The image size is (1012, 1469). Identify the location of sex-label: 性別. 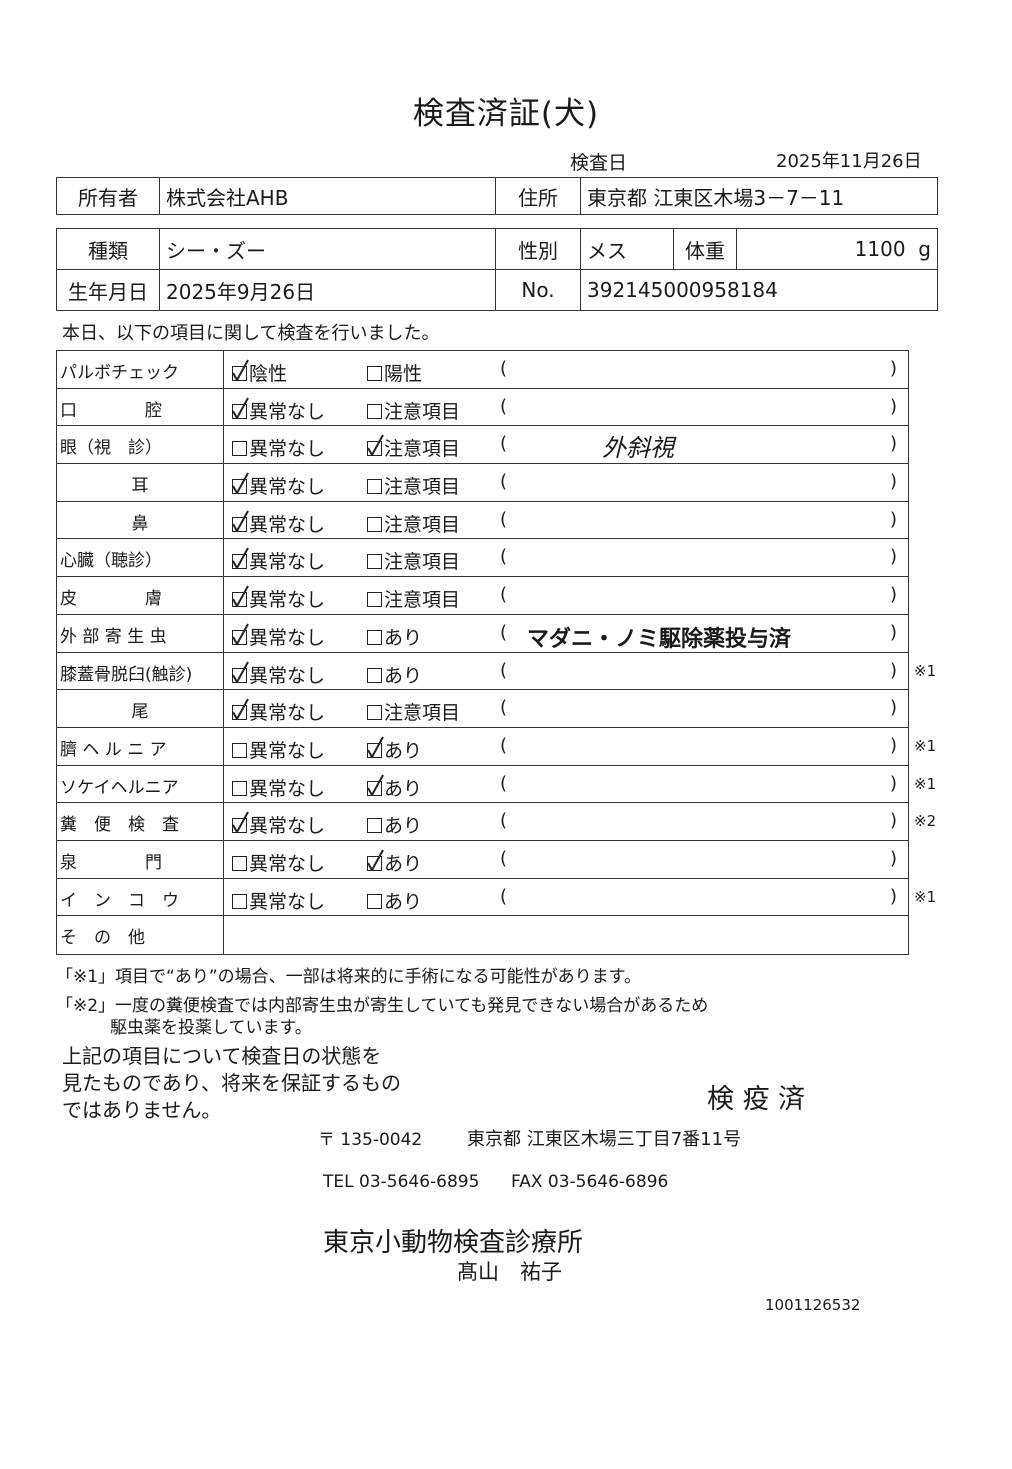
(538, 249).